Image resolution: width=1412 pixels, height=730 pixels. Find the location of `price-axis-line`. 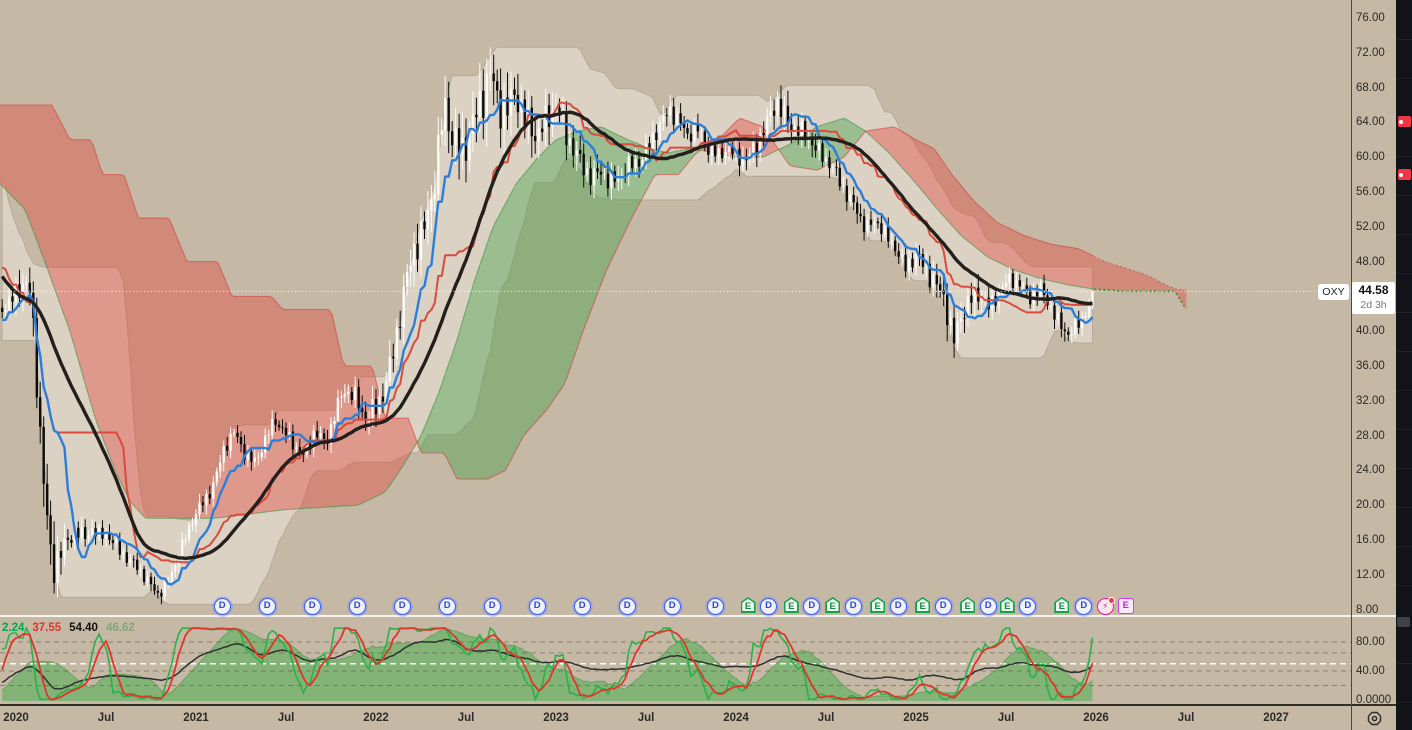

price-axis-line is located at coordinates (1351, 365).